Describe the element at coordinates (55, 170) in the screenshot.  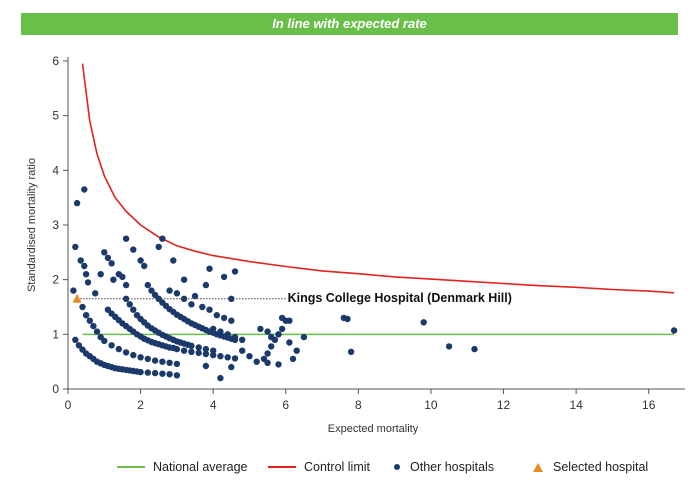
I see `y-tick-label: 4` at that location.